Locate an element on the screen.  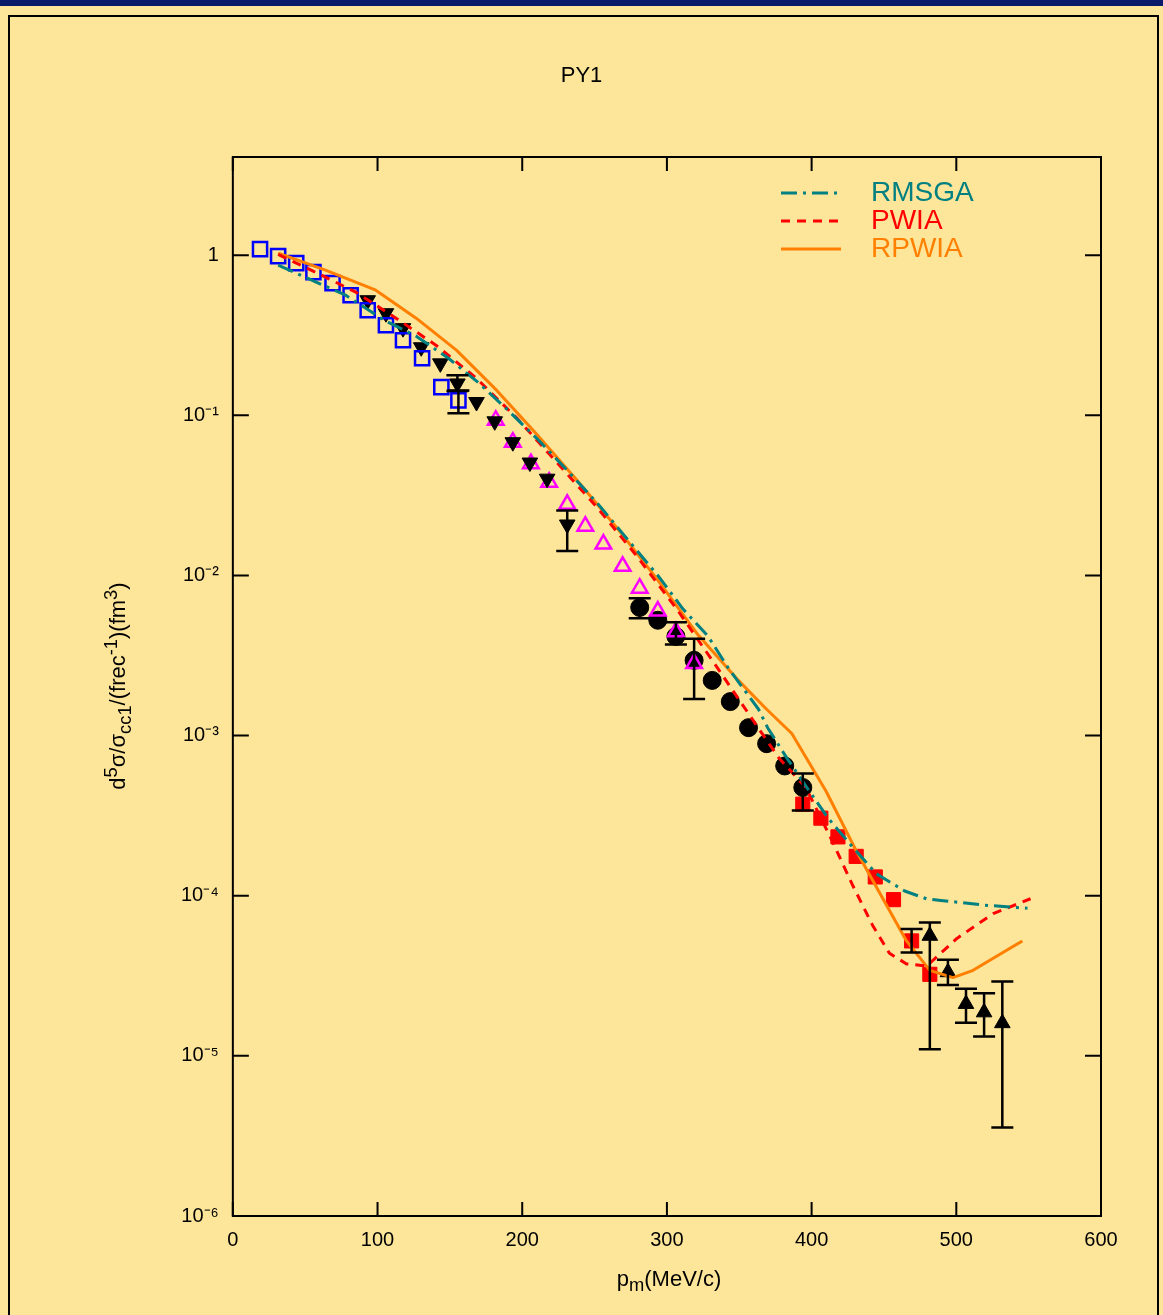
x-tick-label: 0 is located at coordinates (233, 1238).